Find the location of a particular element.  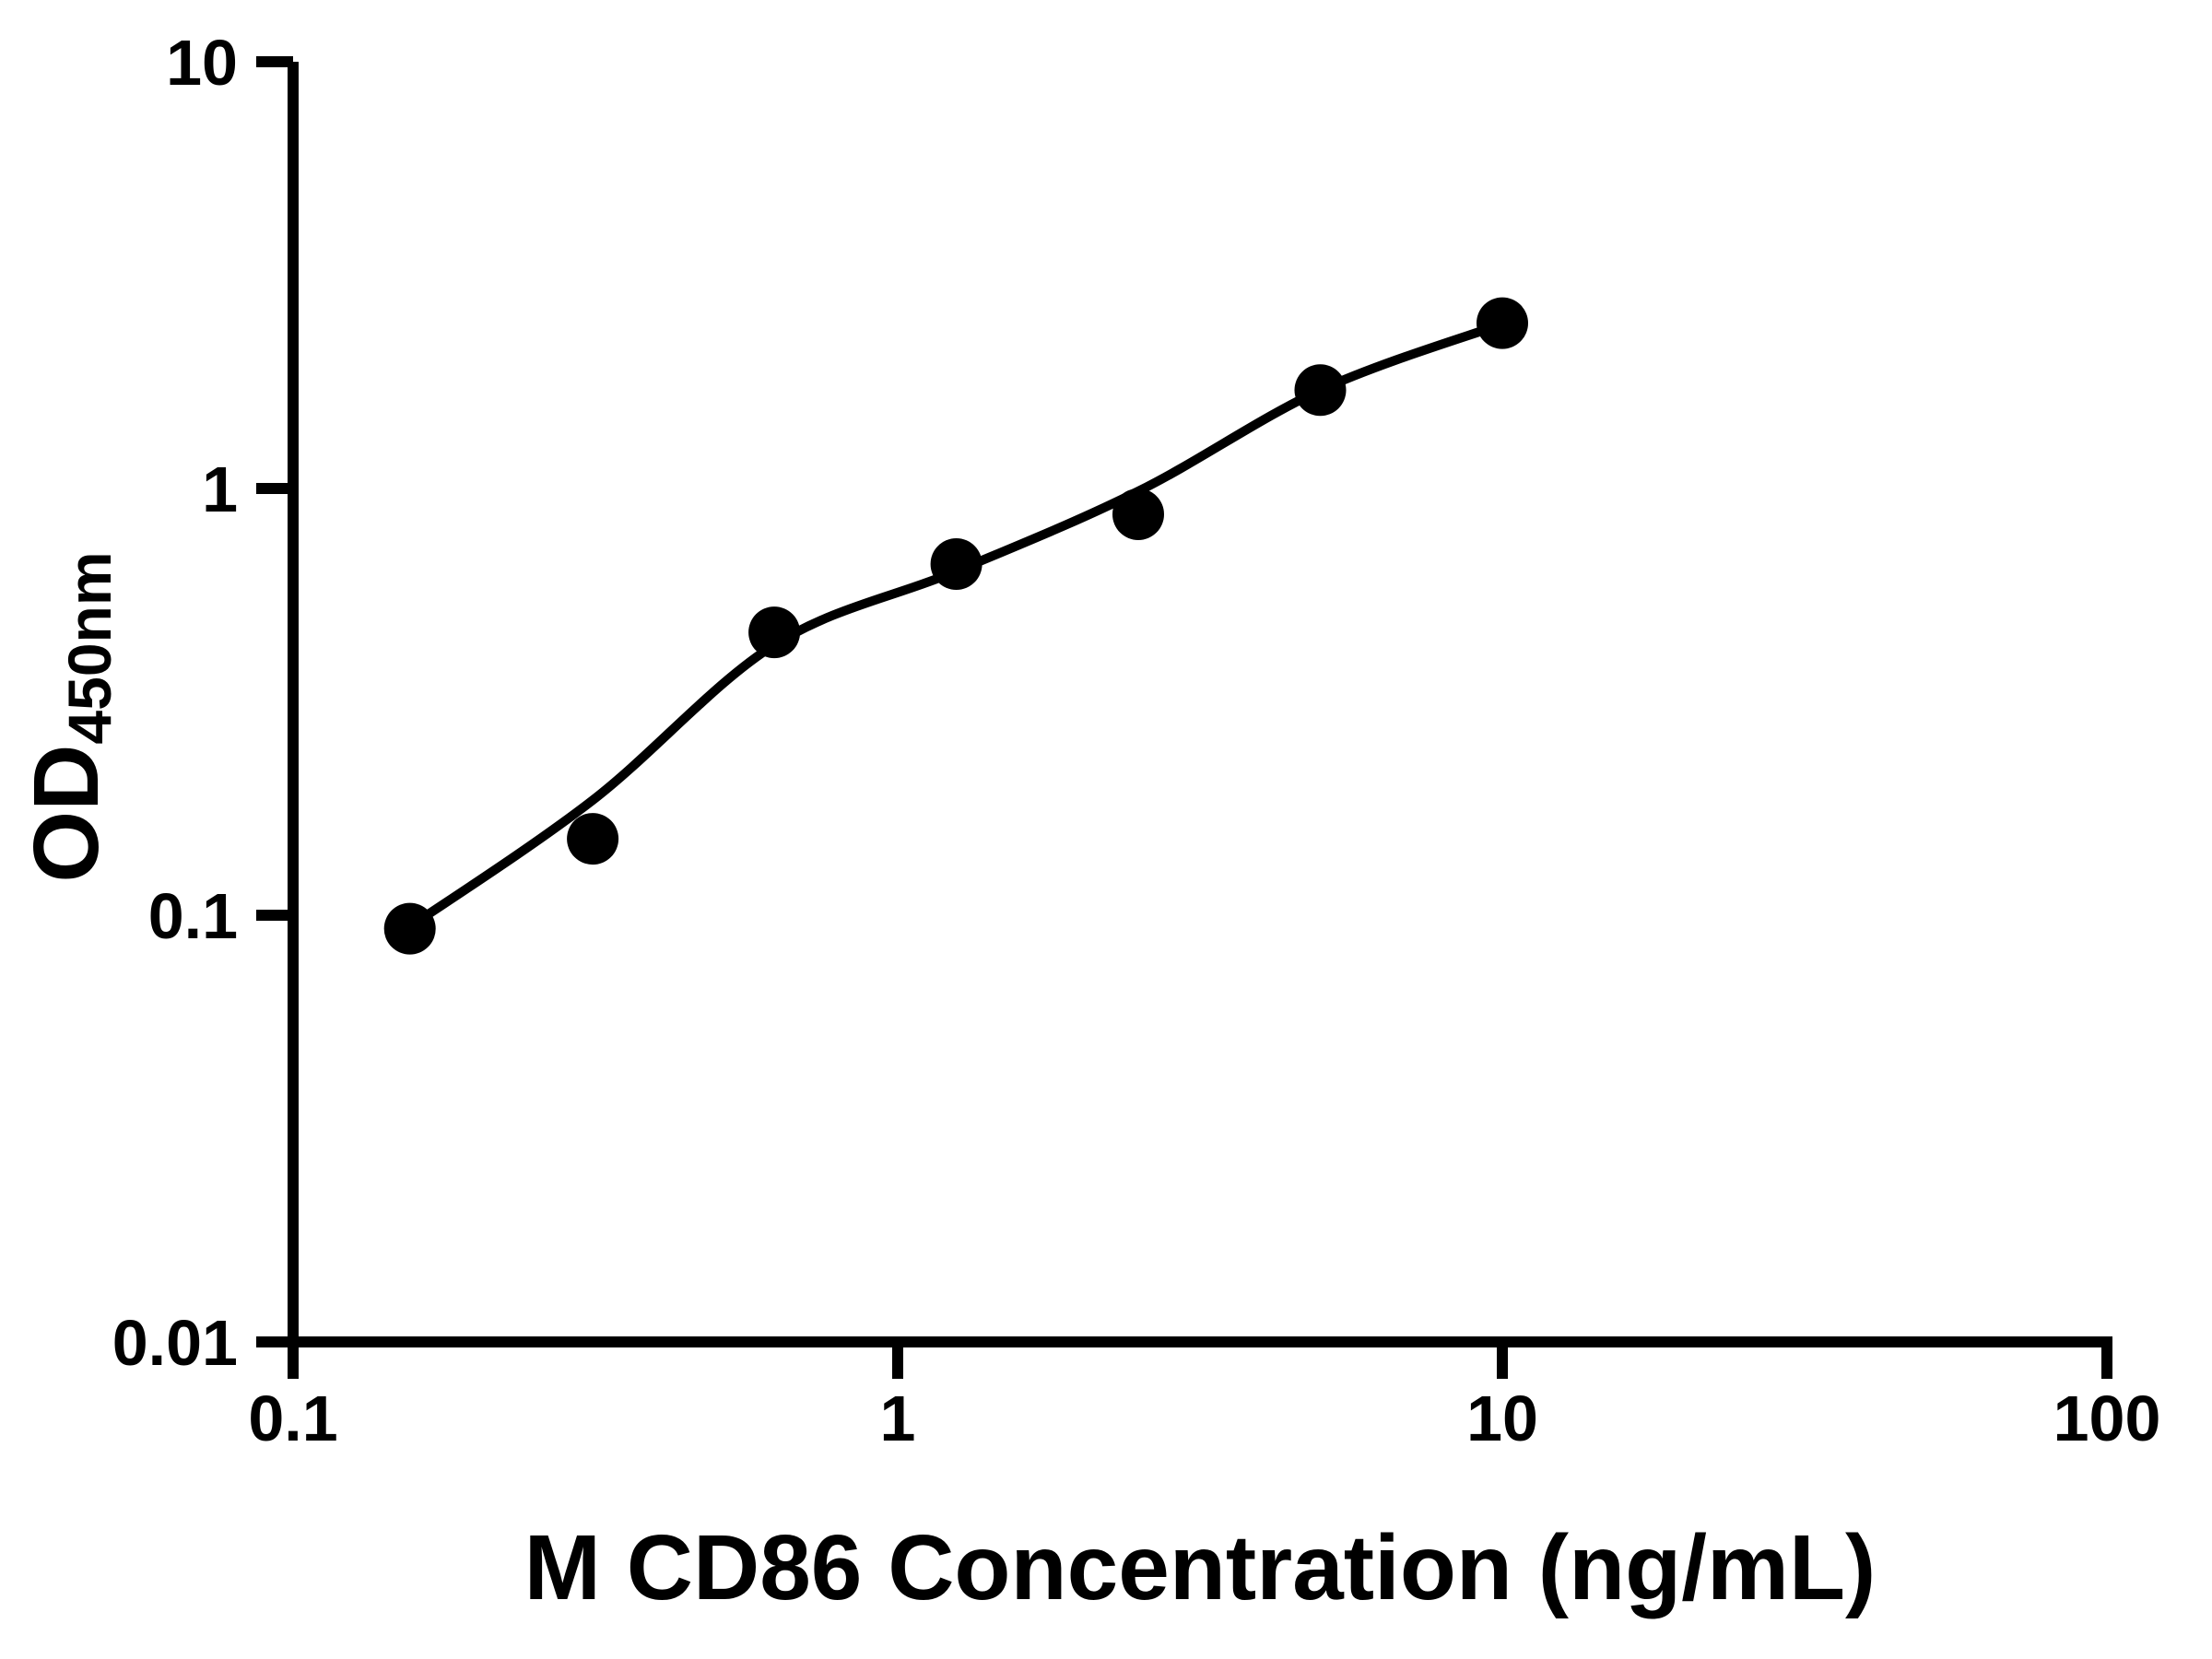

y-axis-title-main: OD is located at coordinates (66, 814).